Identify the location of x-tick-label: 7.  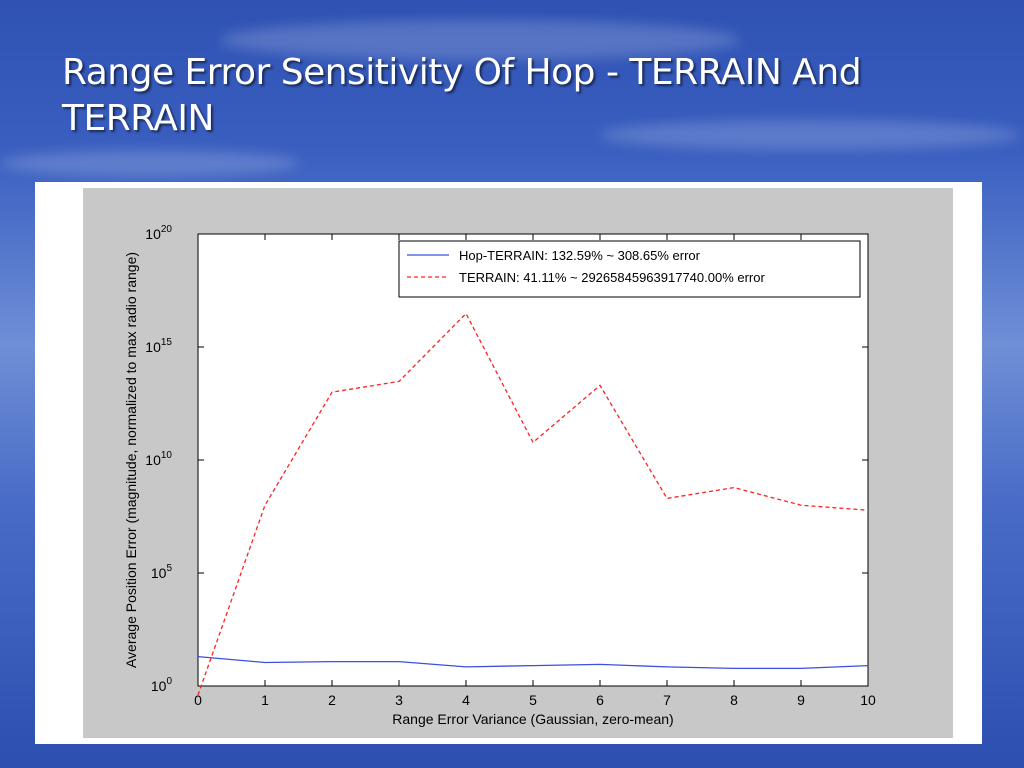
(667, 700).